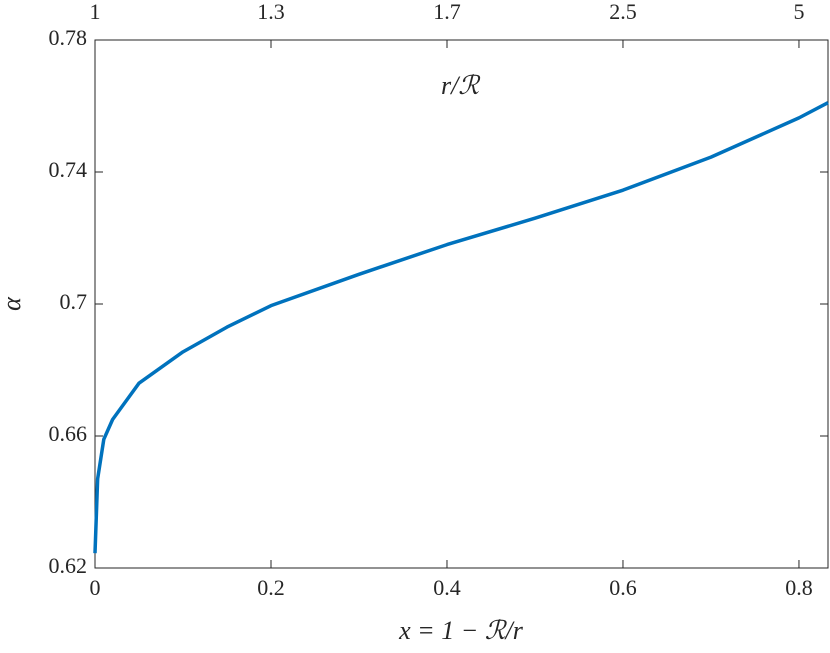  I want to click on x-tick-label: 0.8, so click(799, 587).